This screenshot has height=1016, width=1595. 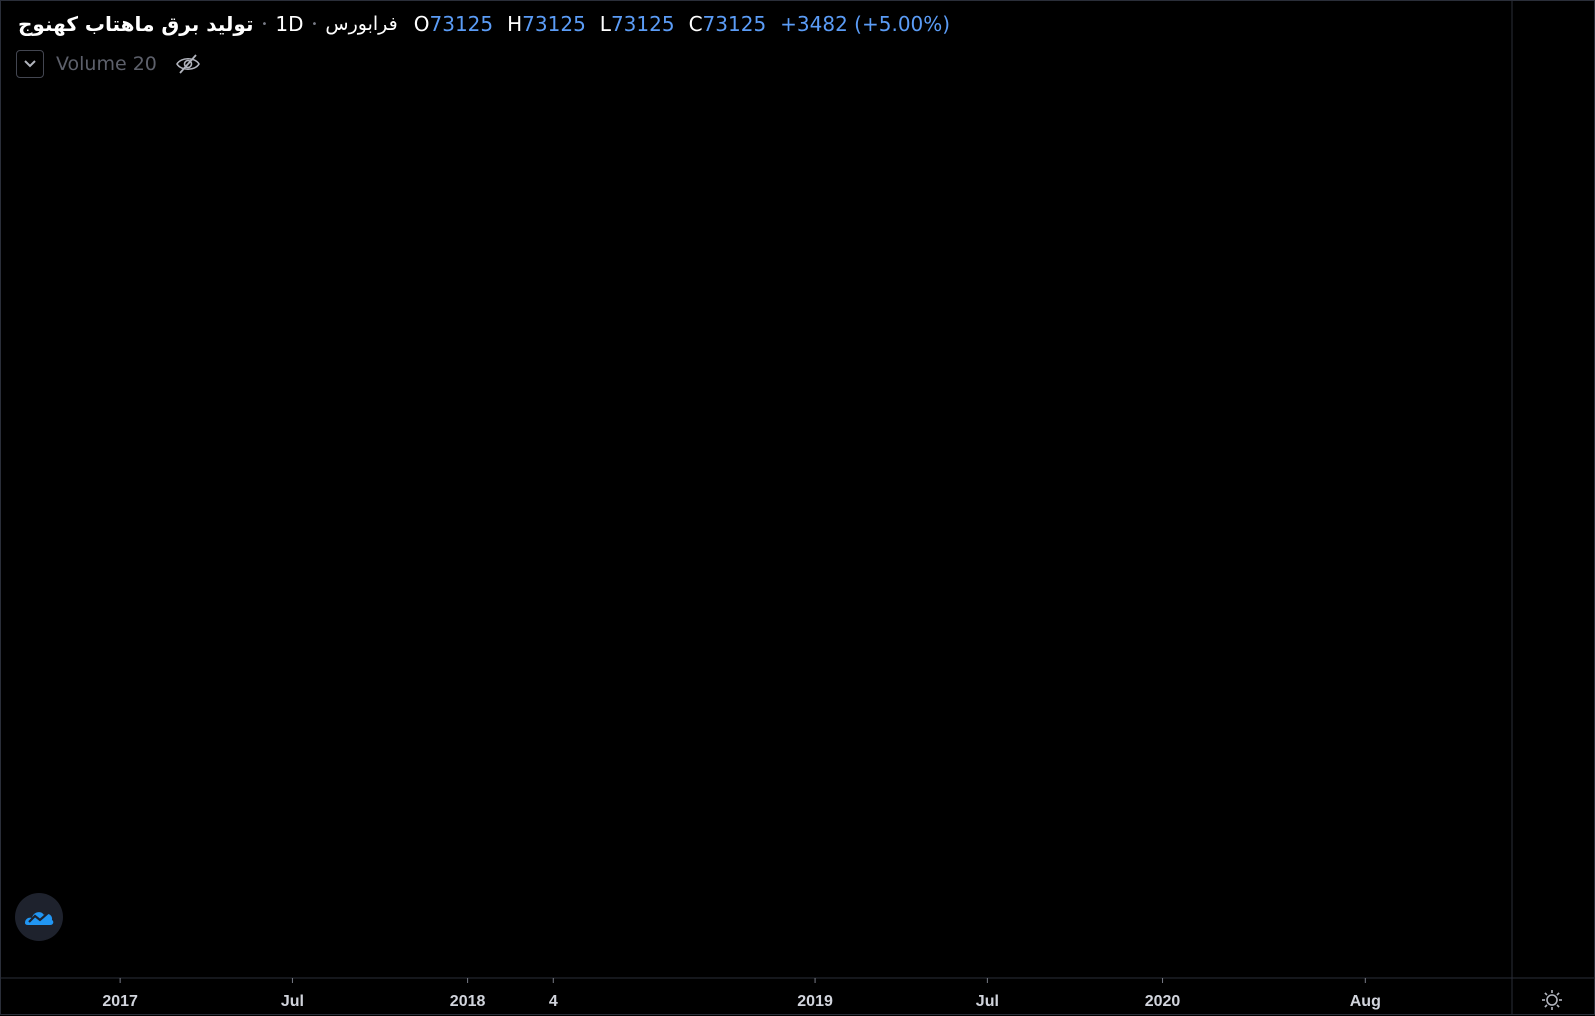 What do you see at coordinates (361, 24) in the screenshot?
I see `exchange-label: فرابورس` at bounding box center [361, 24].